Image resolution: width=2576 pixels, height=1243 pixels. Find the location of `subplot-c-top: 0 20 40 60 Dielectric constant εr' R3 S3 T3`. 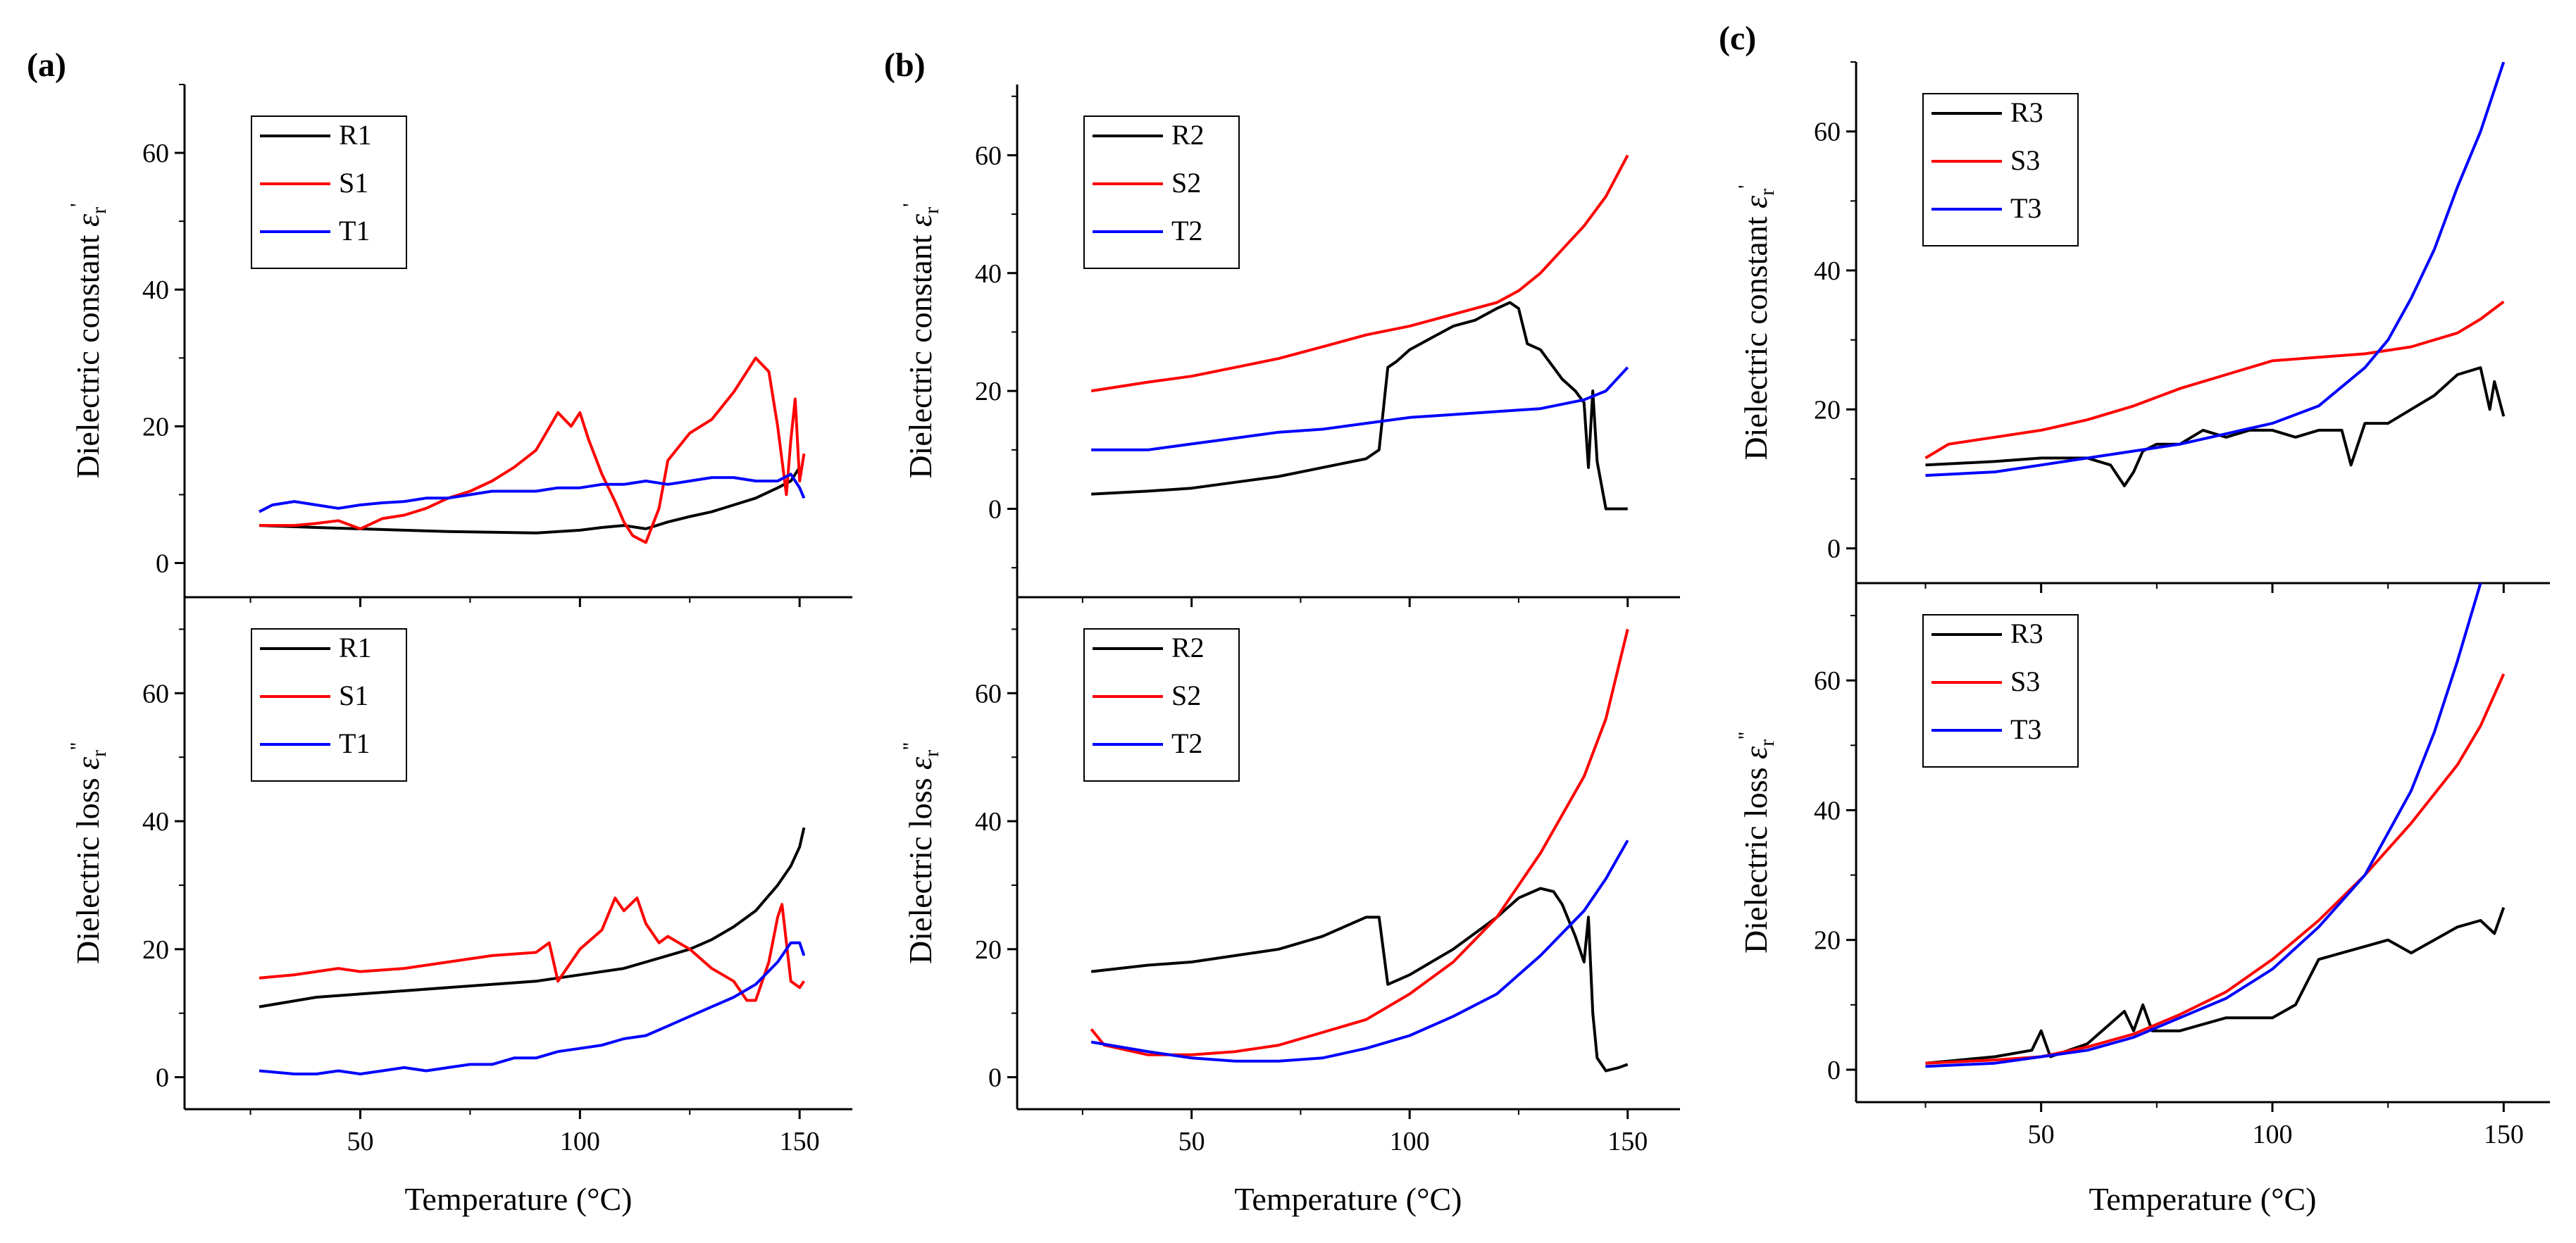

subplot-c-top: 0 20 40 60 Dielectric constant εr' R3 S3 T3 is located at coordinates (2142, 327).